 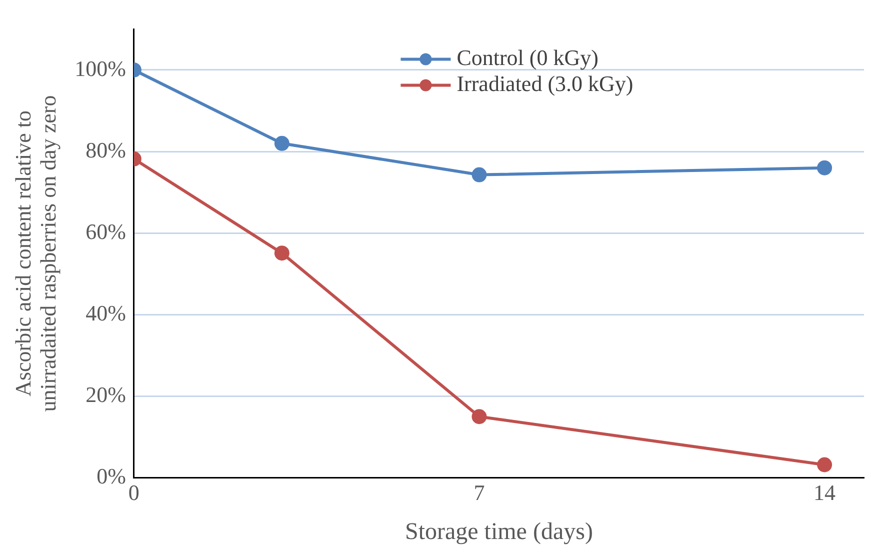 What do you see at coordinates (111, 476) in the screenshot?
I see `y-tick-label: 0%` at bounding box center [111, 476].